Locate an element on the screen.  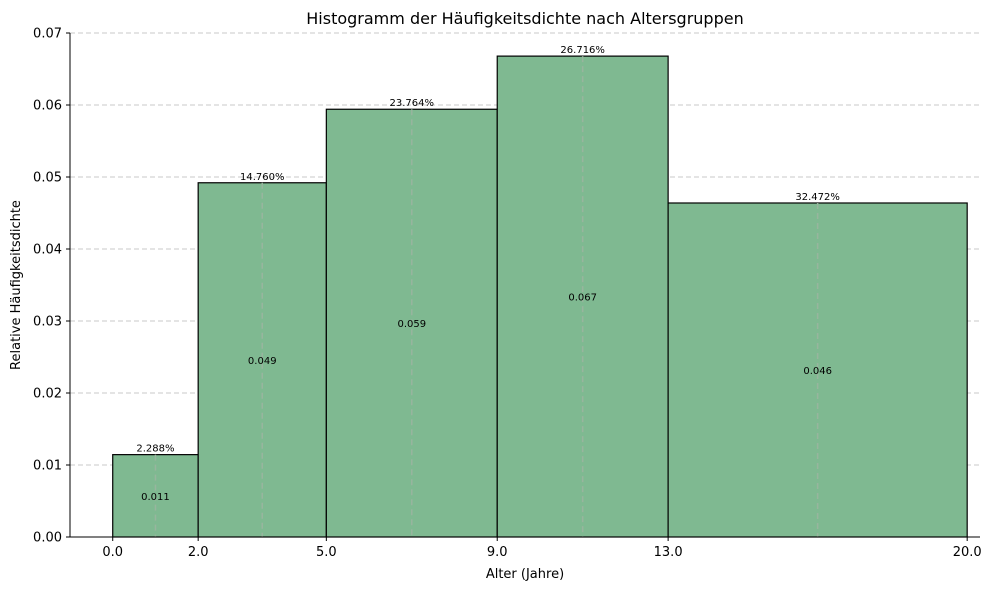
x-tick-label: 5.0 is located at coordinates (326, 552).